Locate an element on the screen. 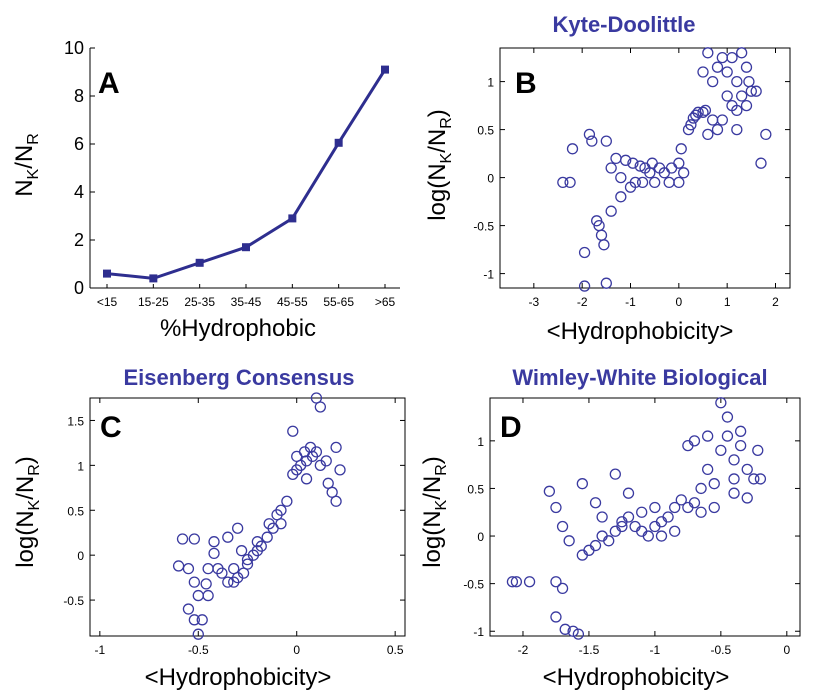 The image size is (816, 690). panel-a-ytick-label: 8 is located at coordinates (79, 96).